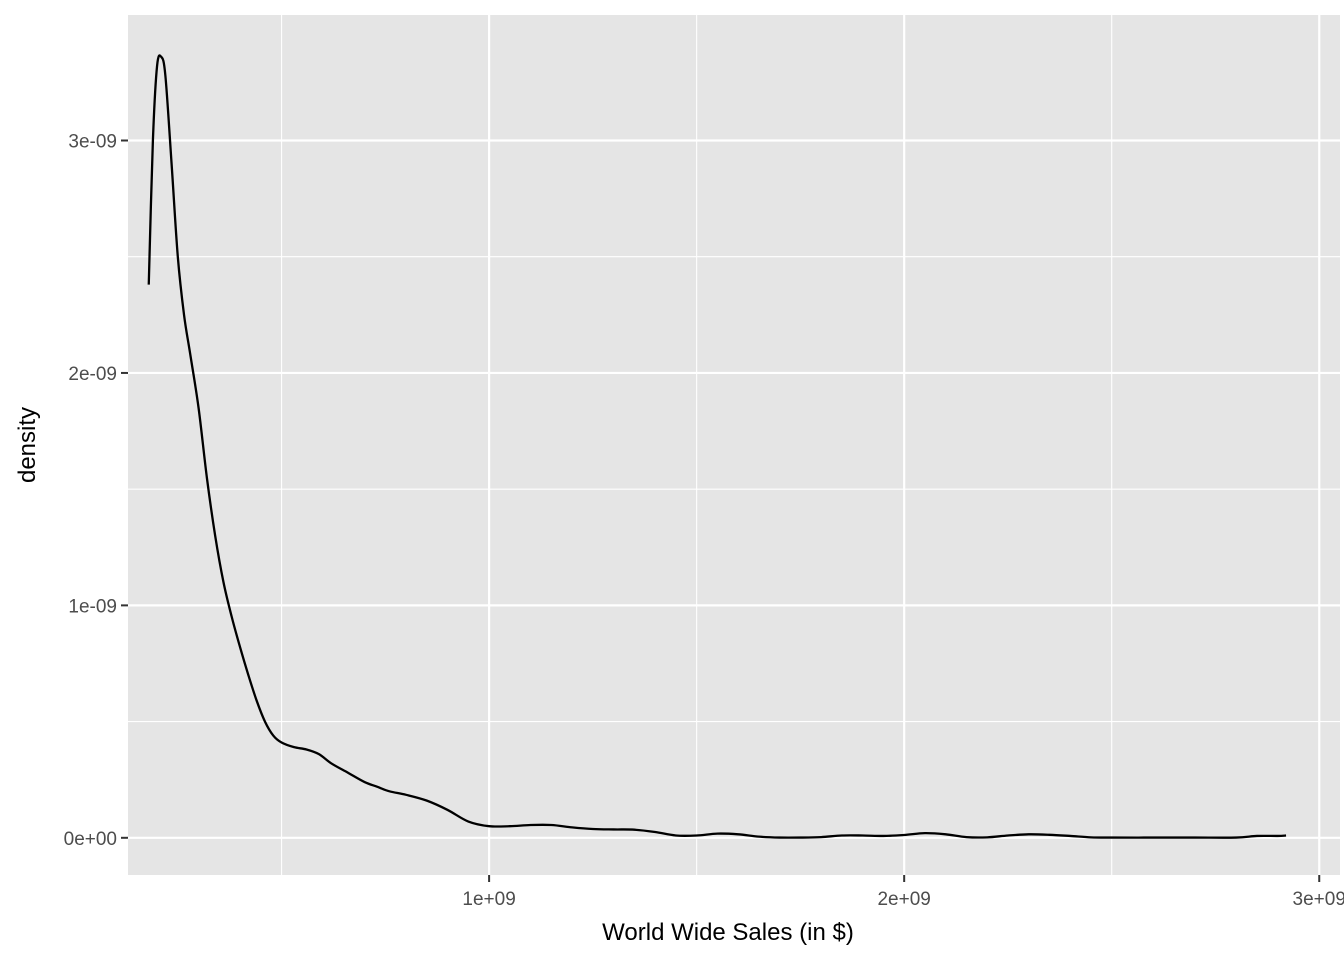 This screenshot has height=965, width=1344. Describe the element at coordinates (728, 932) in the screenshot. I see `x-axis-title: World Wide Sales (in $)` at that location.